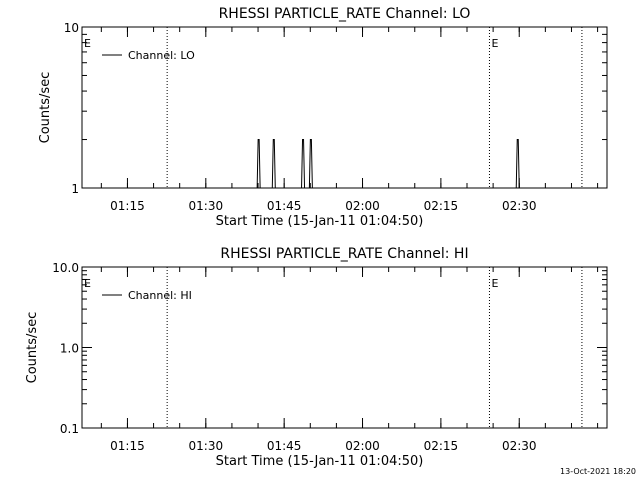 This screenshot has width=640, height=480. Describe the element at coordinates (69, 349) in the screenshot. I see `y-tick-label: 1.0` at that location.